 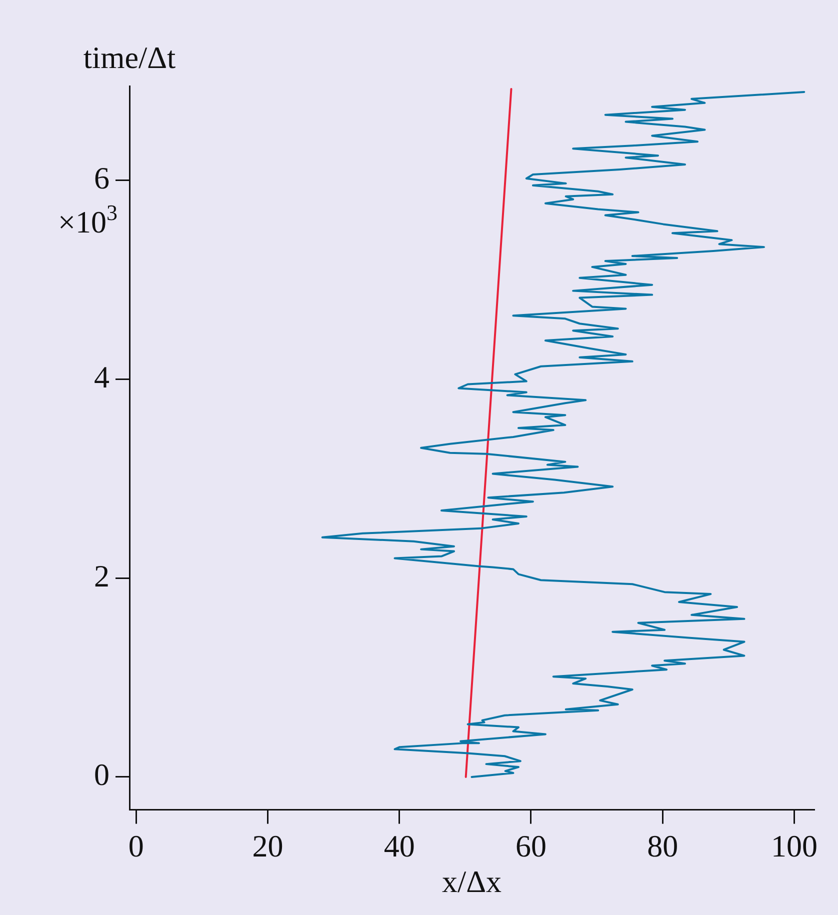 I want to click on y-tick-label: 6, so click(x=102, y=178).